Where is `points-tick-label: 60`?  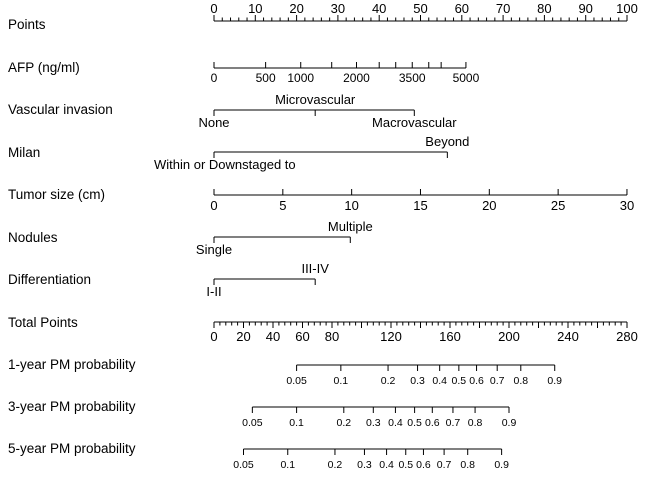
points-tick-label: 60 is located at coordinates (462, 8).